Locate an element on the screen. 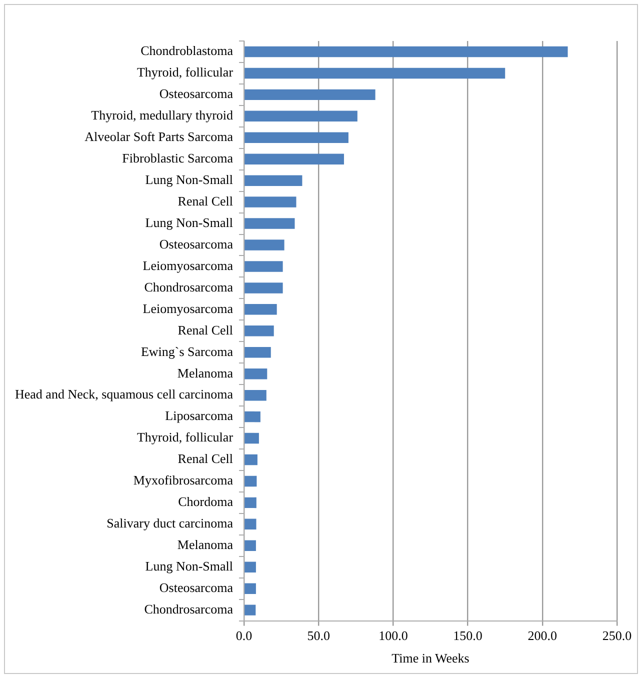 The height and width of the screenshot is (679, 644). x-tick-label: 100.0 is located at coordinates (393, 636).